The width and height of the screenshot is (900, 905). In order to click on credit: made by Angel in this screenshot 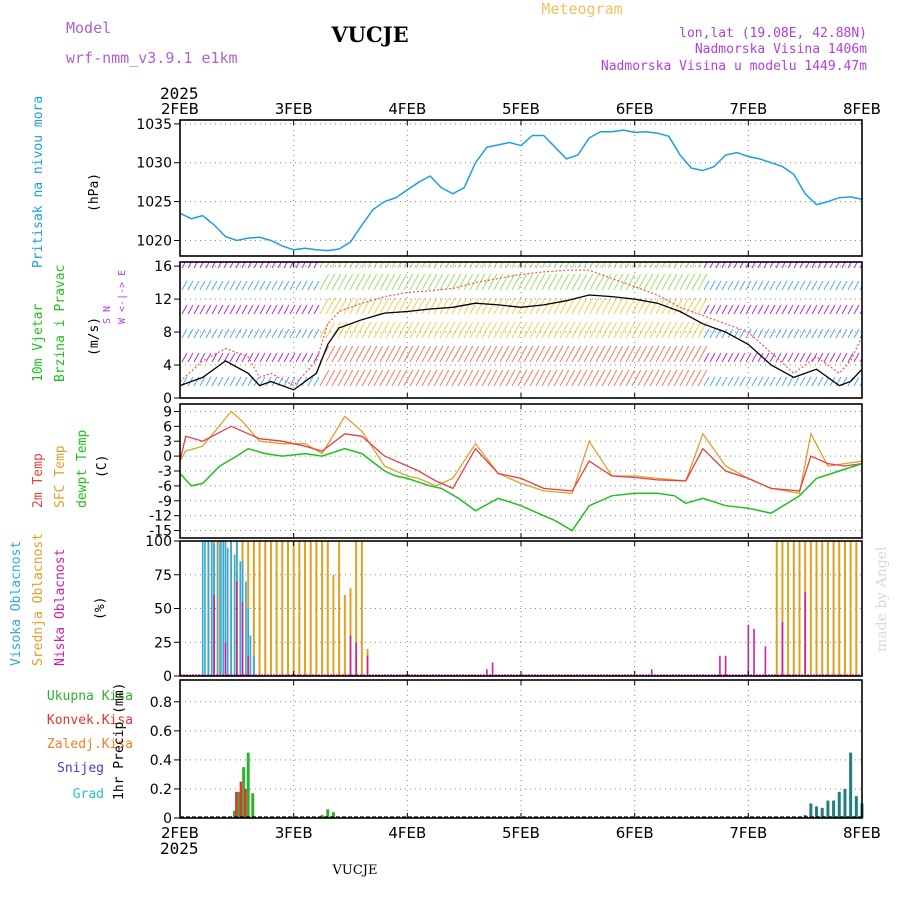, I will do `click(882, 599)`.